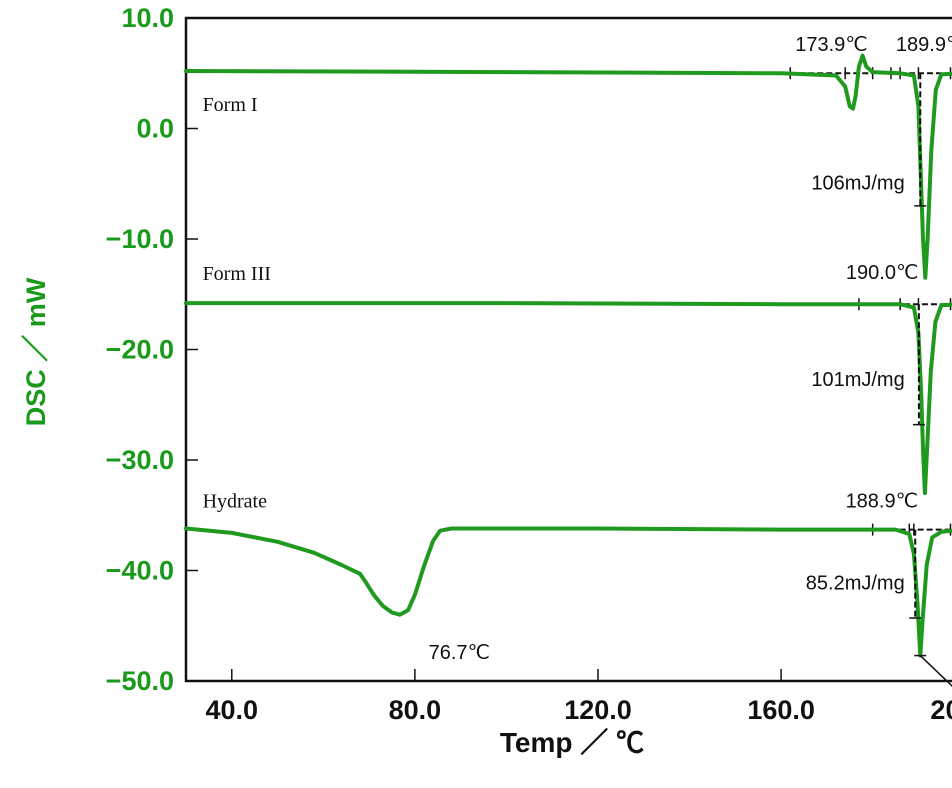 The image size is (952, 788). What do you see at coordinates (231, 710) in the screenshot?
I see `x-tick-label: 40.0` at bounding box center [231, 710].